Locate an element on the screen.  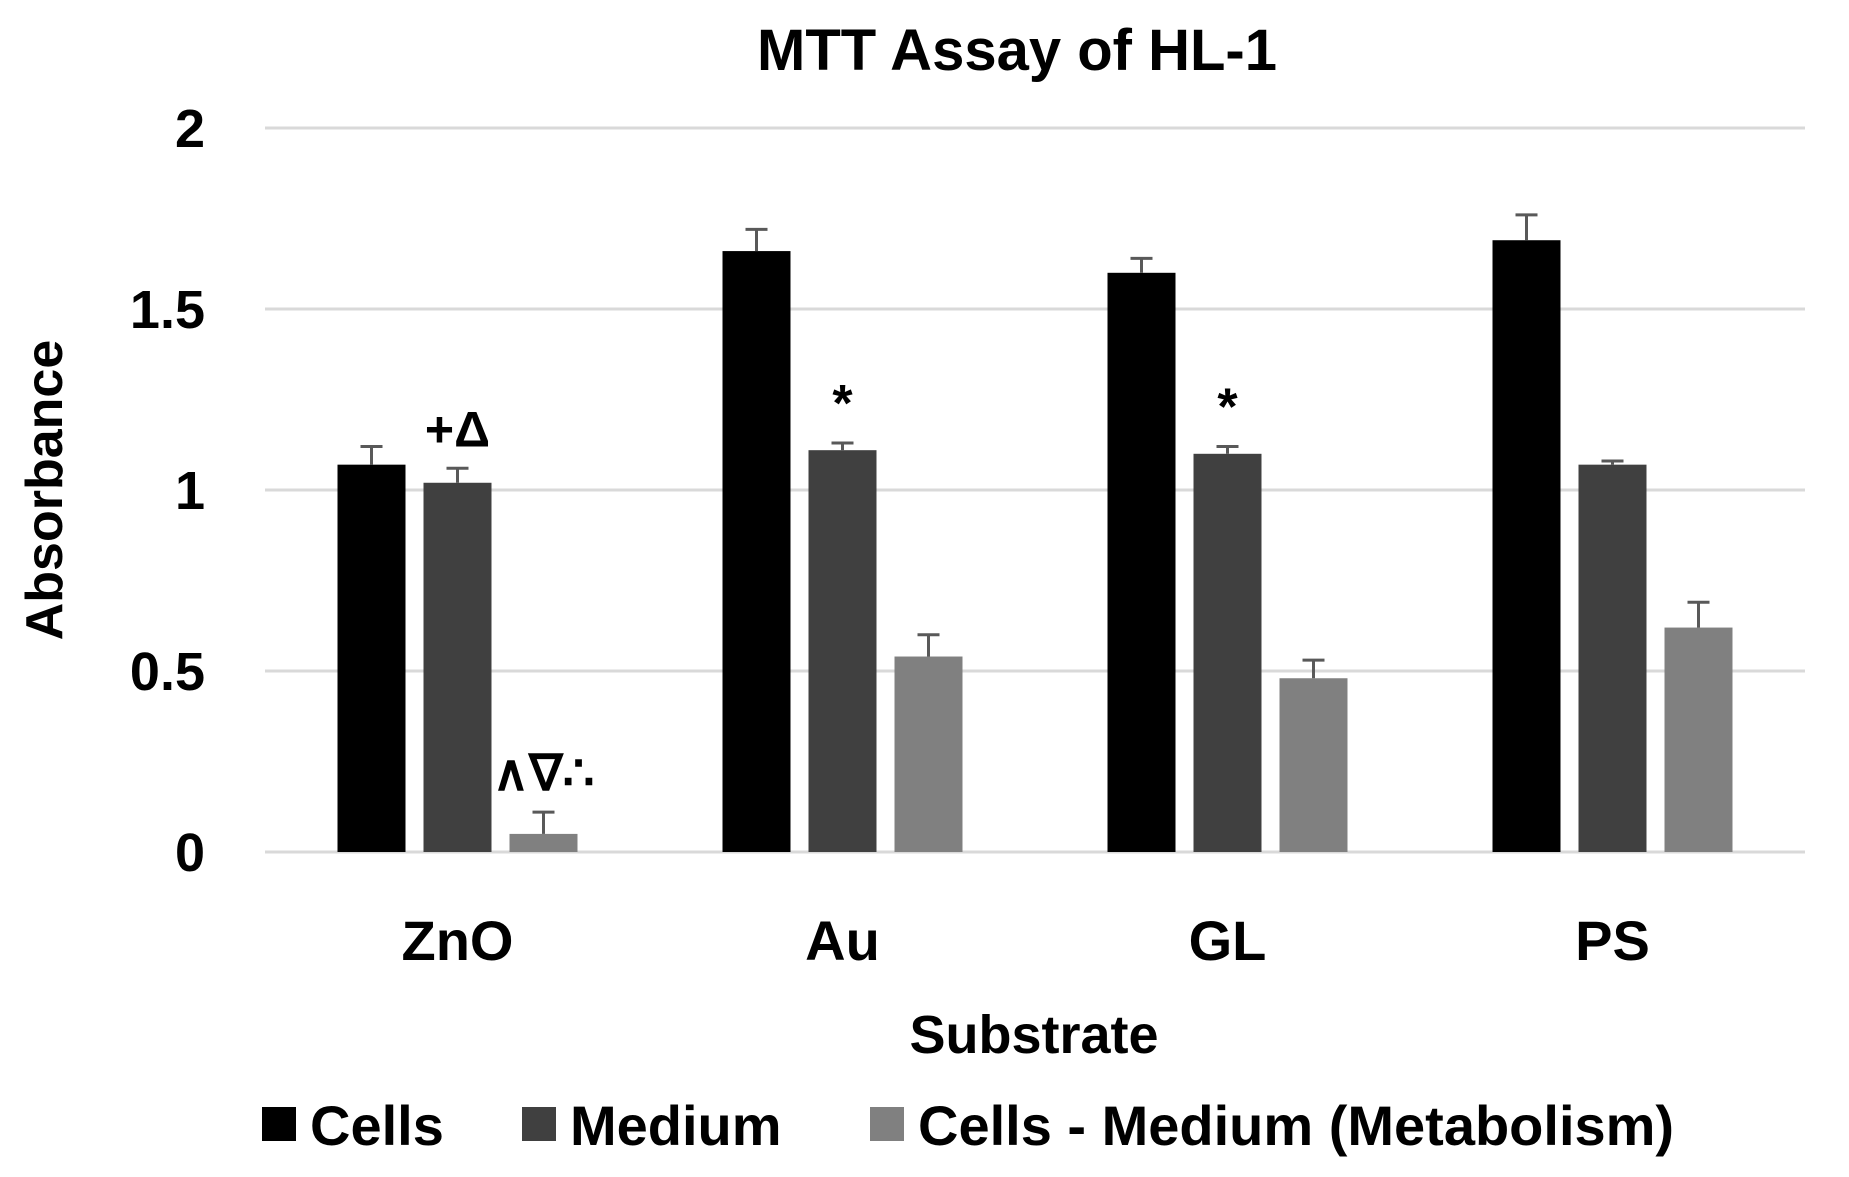
y-tick-label: 2 is located at coordinates (190, 129).